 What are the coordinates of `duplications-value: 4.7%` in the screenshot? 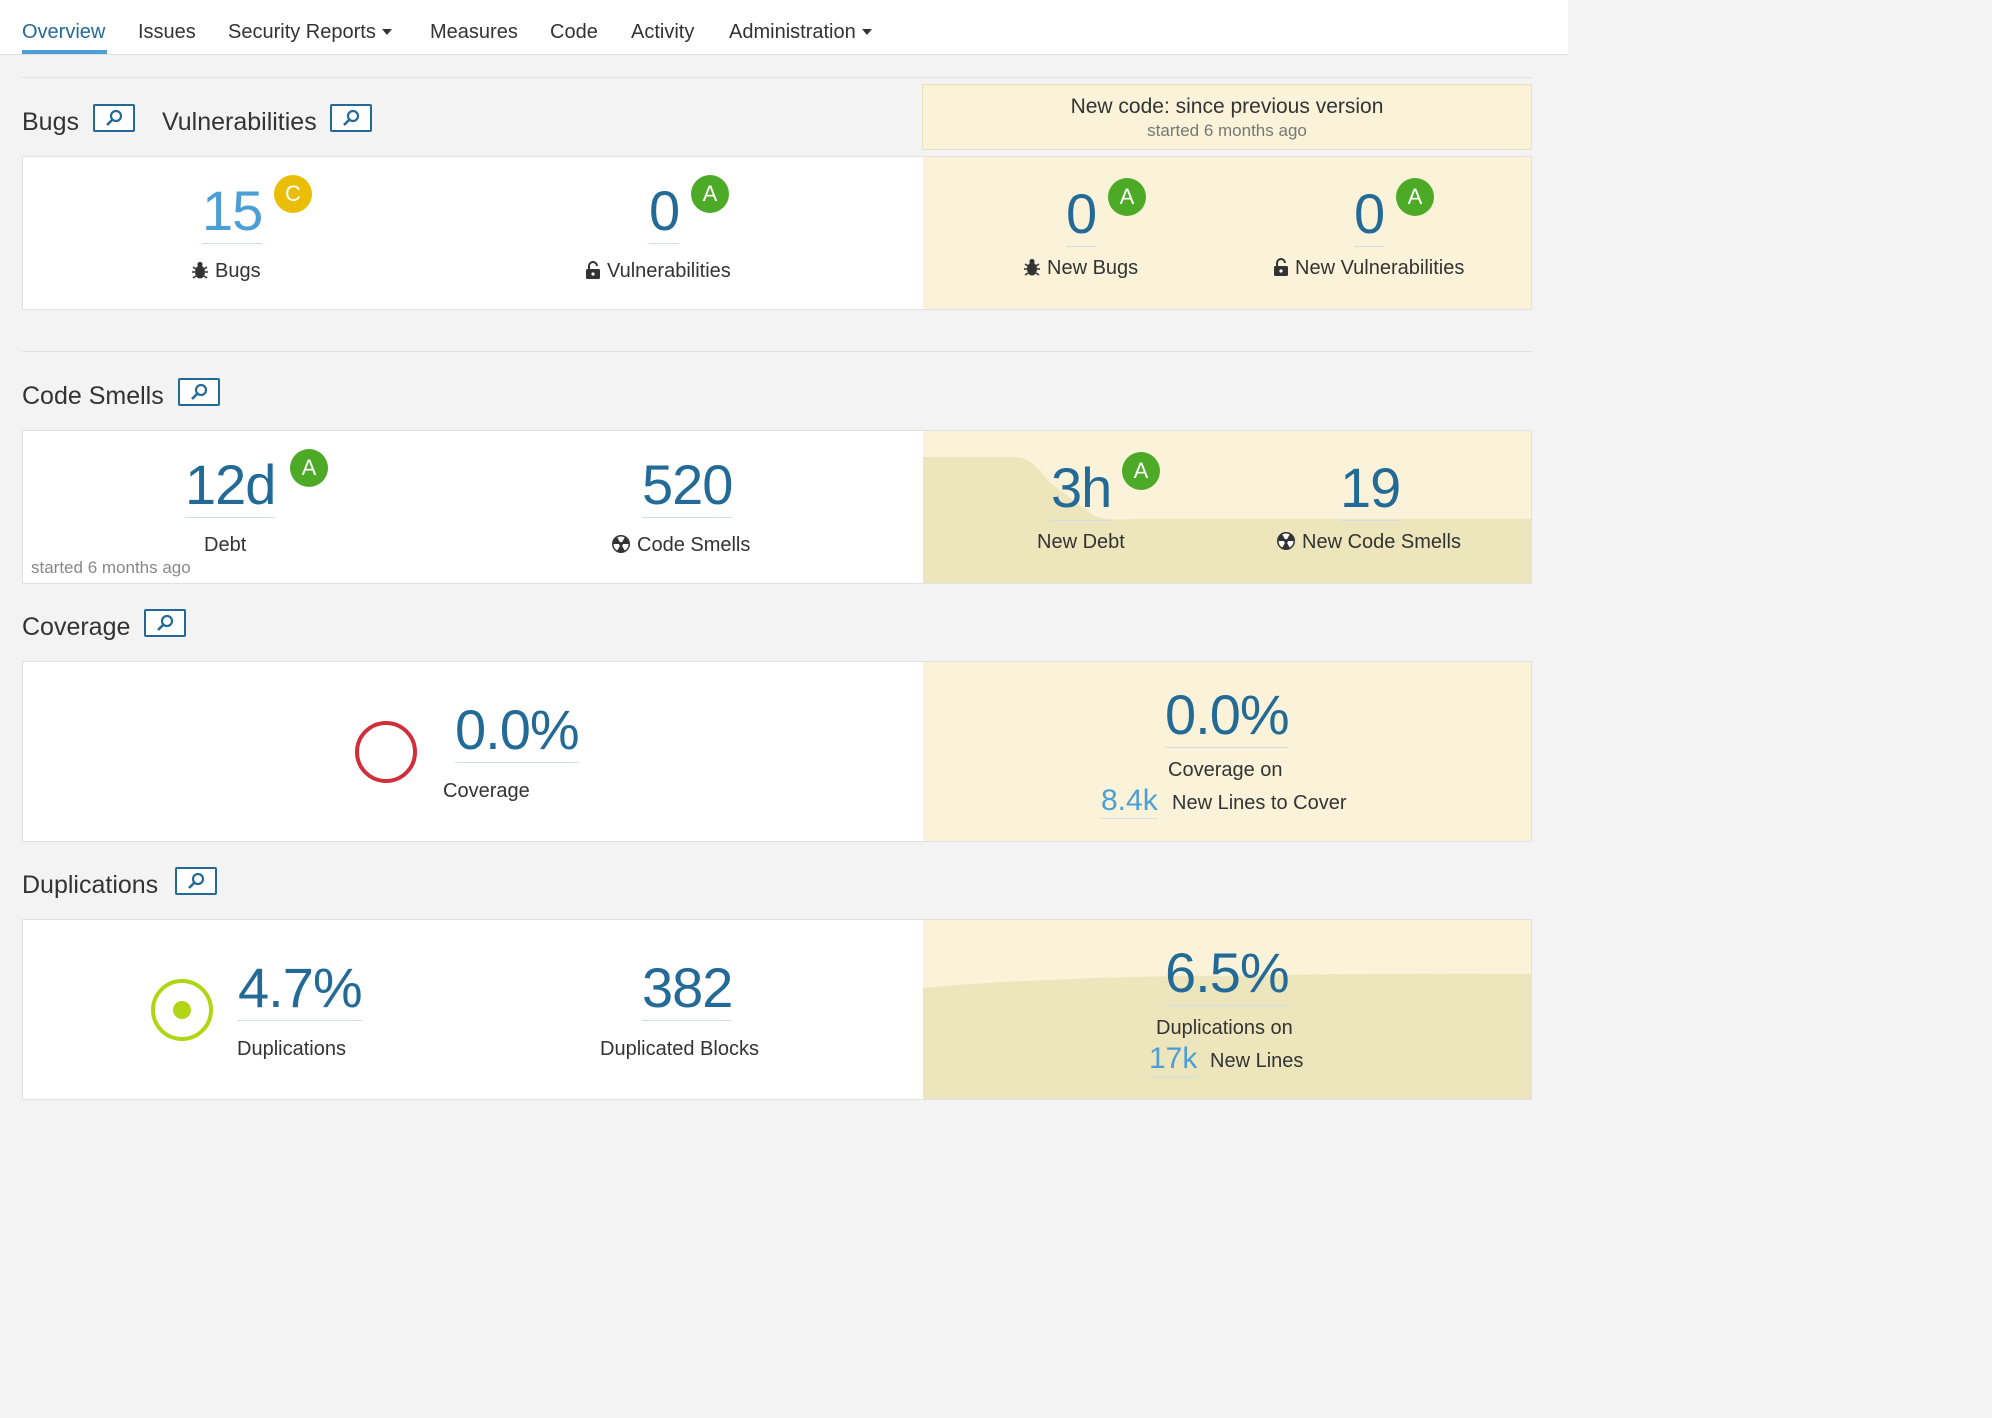 It's located at (300, 988).